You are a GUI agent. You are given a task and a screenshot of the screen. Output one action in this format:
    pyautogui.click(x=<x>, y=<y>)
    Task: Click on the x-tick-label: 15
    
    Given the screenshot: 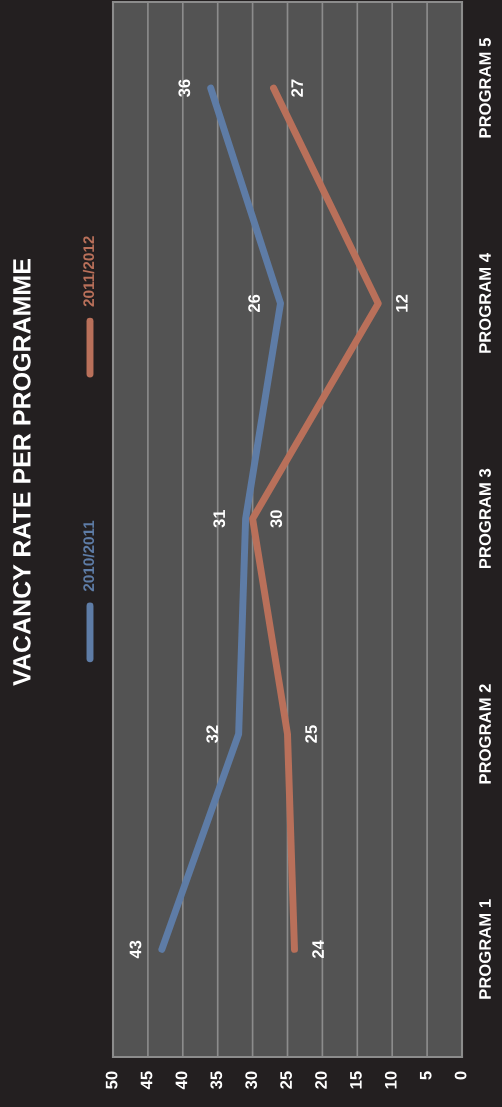 What is the action you would take?
    pyautogui.click(x=356, y=1080)
    